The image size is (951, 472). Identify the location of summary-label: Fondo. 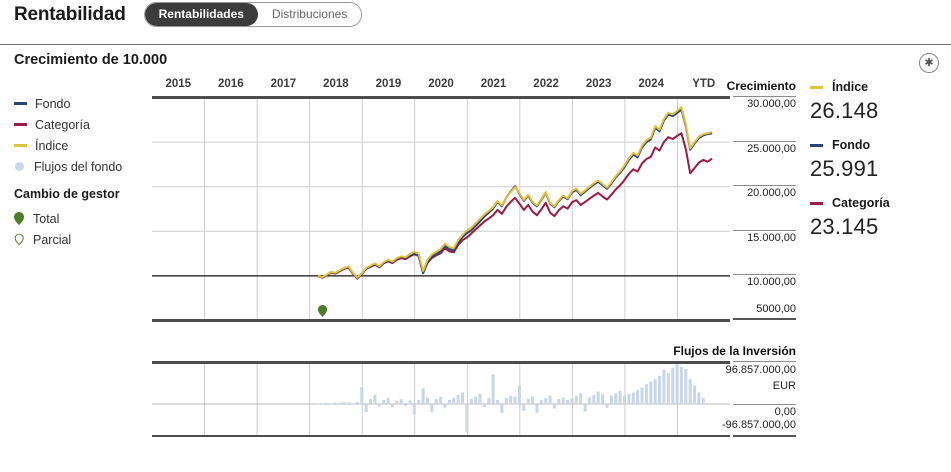
(851, 145).